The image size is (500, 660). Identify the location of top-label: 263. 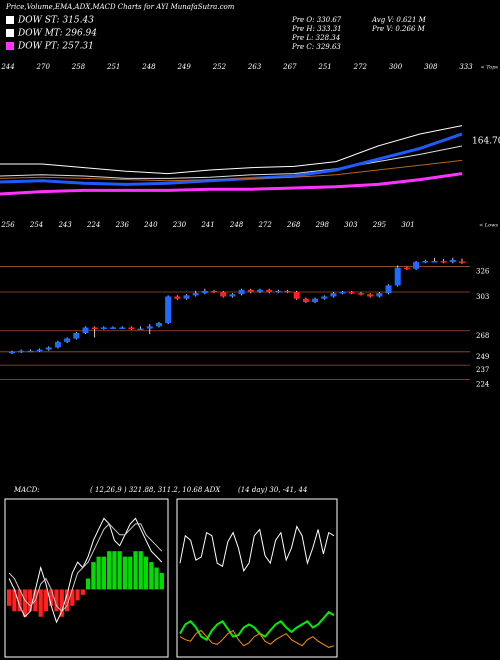
(254, 67).